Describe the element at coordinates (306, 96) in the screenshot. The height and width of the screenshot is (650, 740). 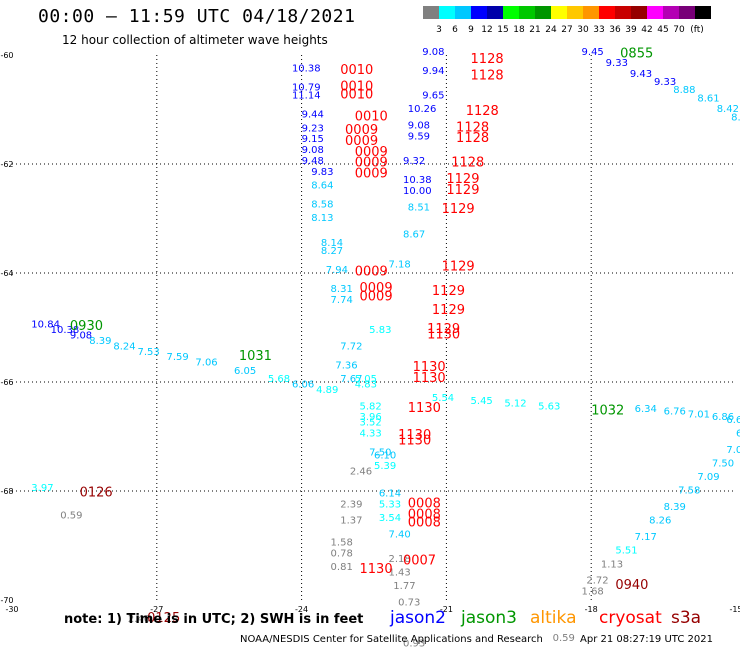
I see `wave-height-label: 11.14` at that location.